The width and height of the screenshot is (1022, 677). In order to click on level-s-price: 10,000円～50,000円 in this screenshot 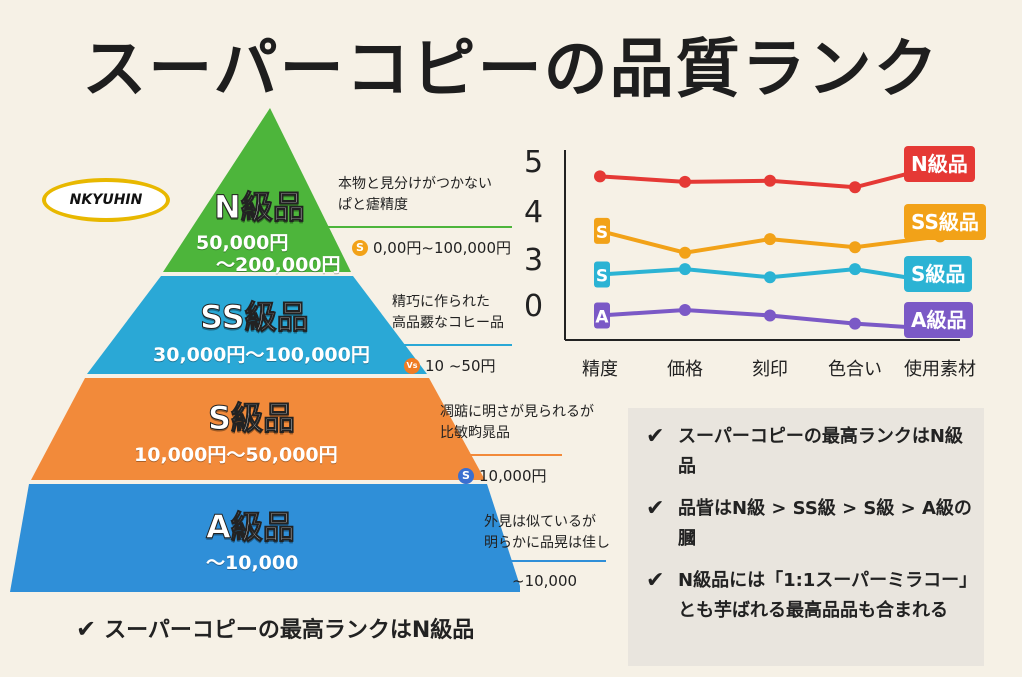, I will do `click(236, 455)`.